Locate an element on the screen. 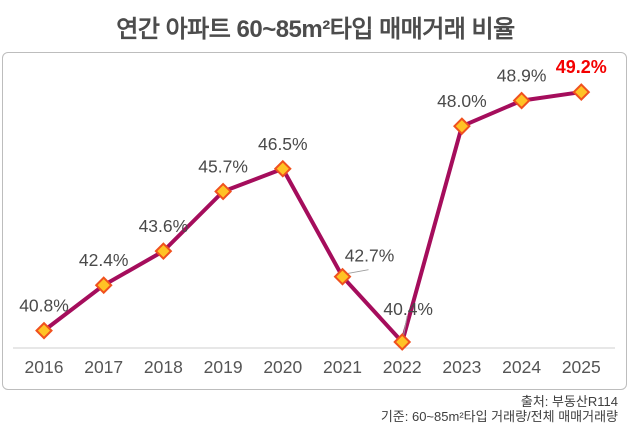  x-tick-label: 2017 is located at coordinates (103, 367).